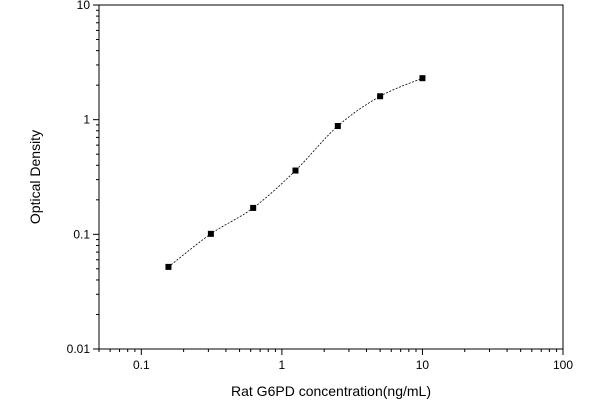  What do you see at coordinates (331, 391) in the screenshot?
I see `x-axis-title: Rat G6PD concentration(ng/mL)` at bounding box center [331, 391].